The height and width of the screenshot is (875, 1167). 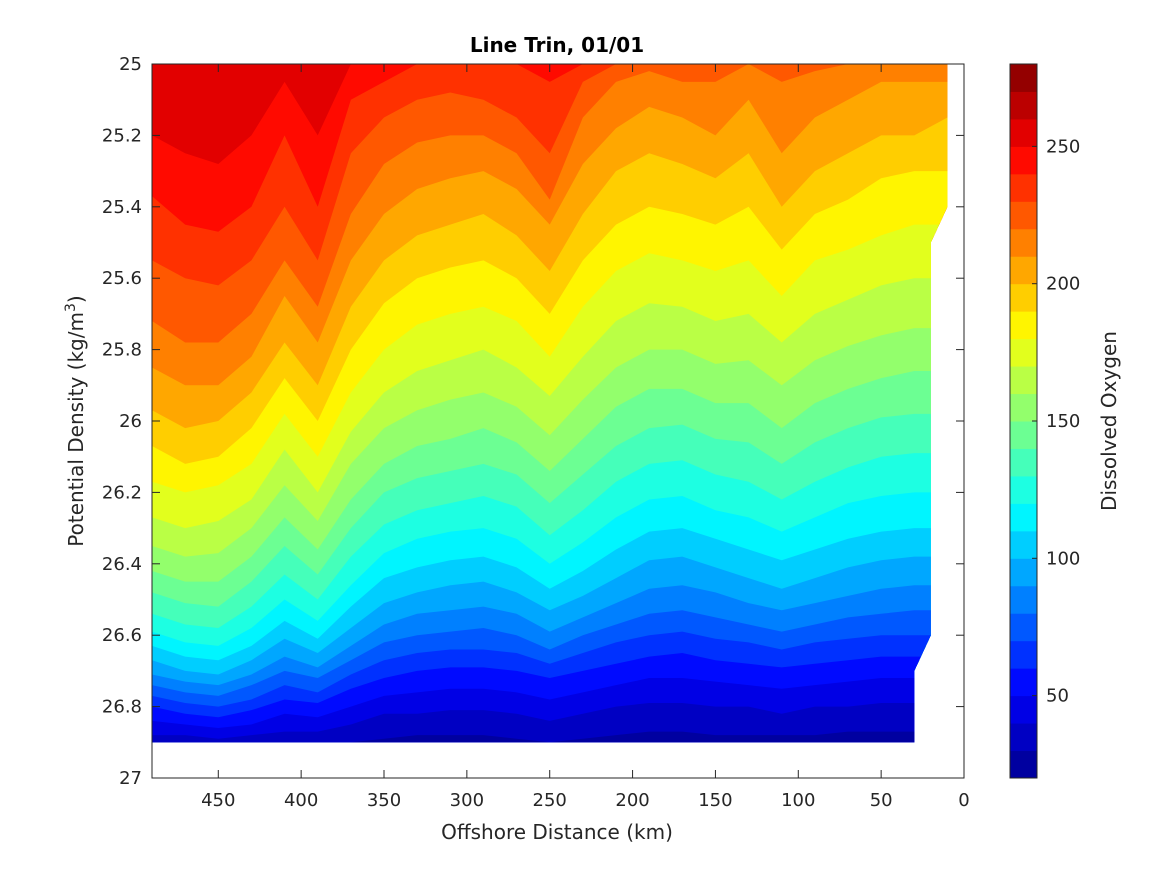 What do you see at coordinates (1063, 284) in the screenshot?
I see `colorbar-tick-label: 200` at bounding box center [1063, 284].